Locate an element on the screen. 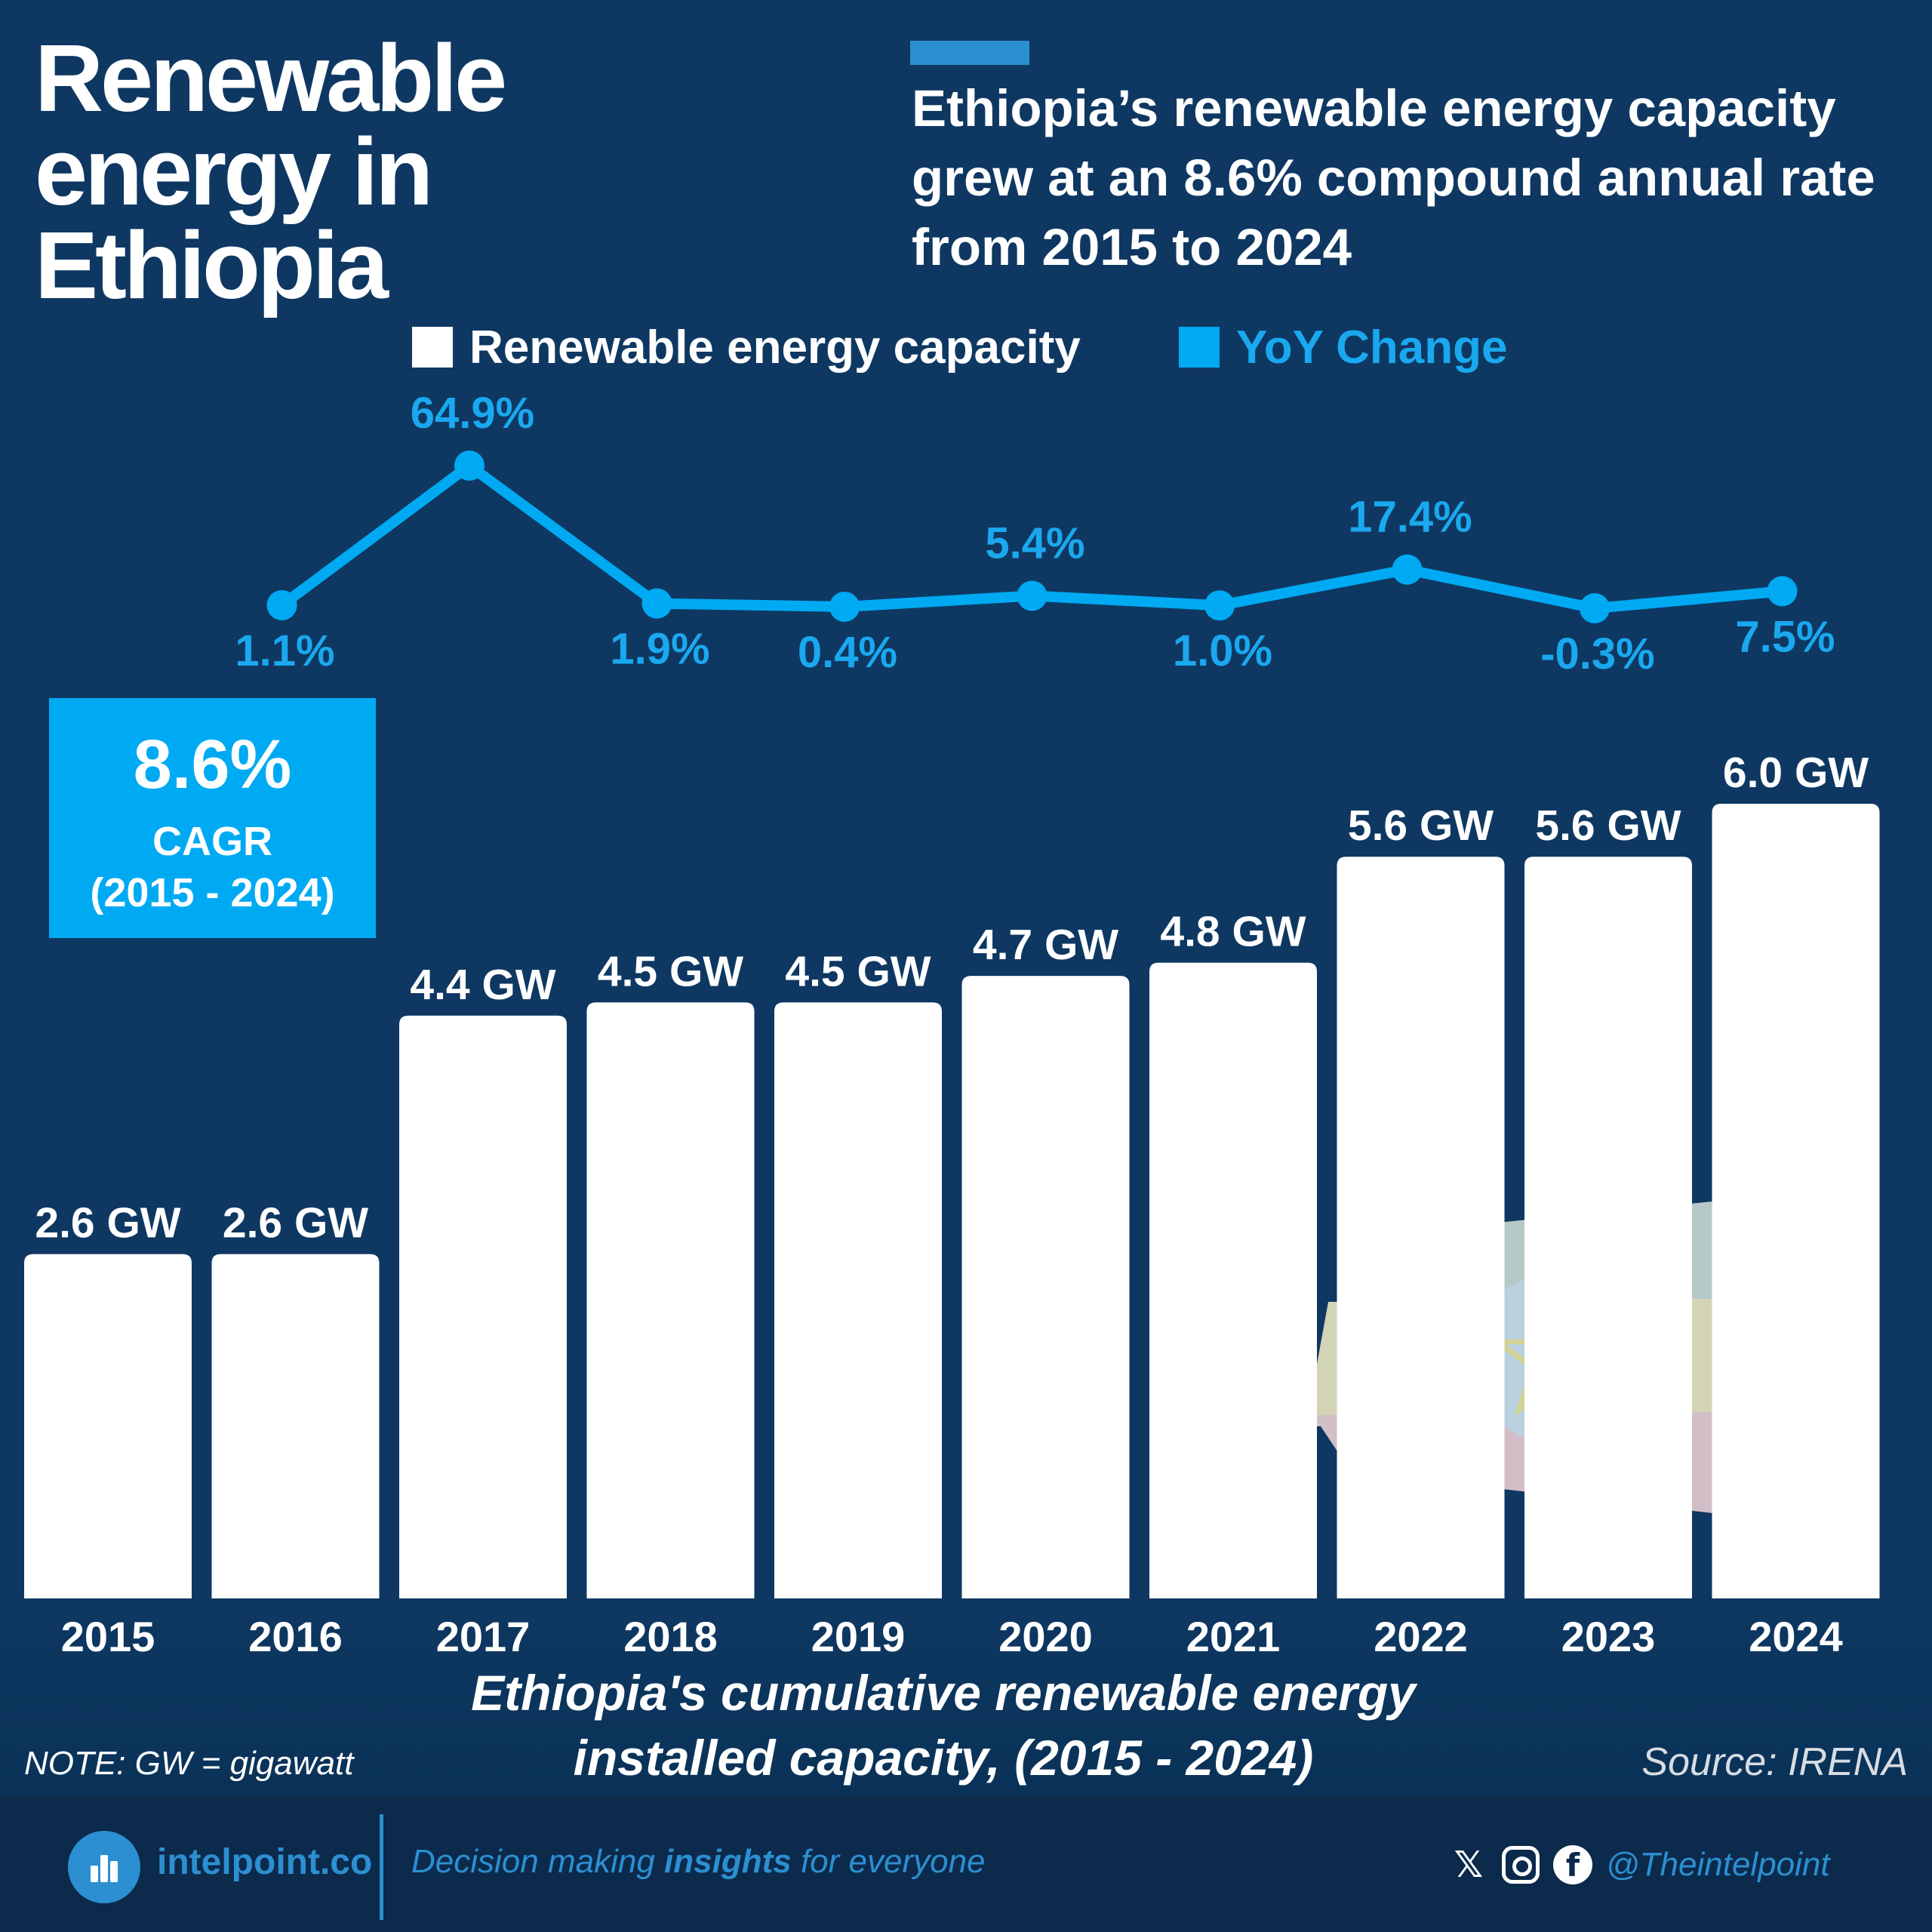 The image size is (1932, 1932). bar-2019 is located at coordinates (858, 1300).